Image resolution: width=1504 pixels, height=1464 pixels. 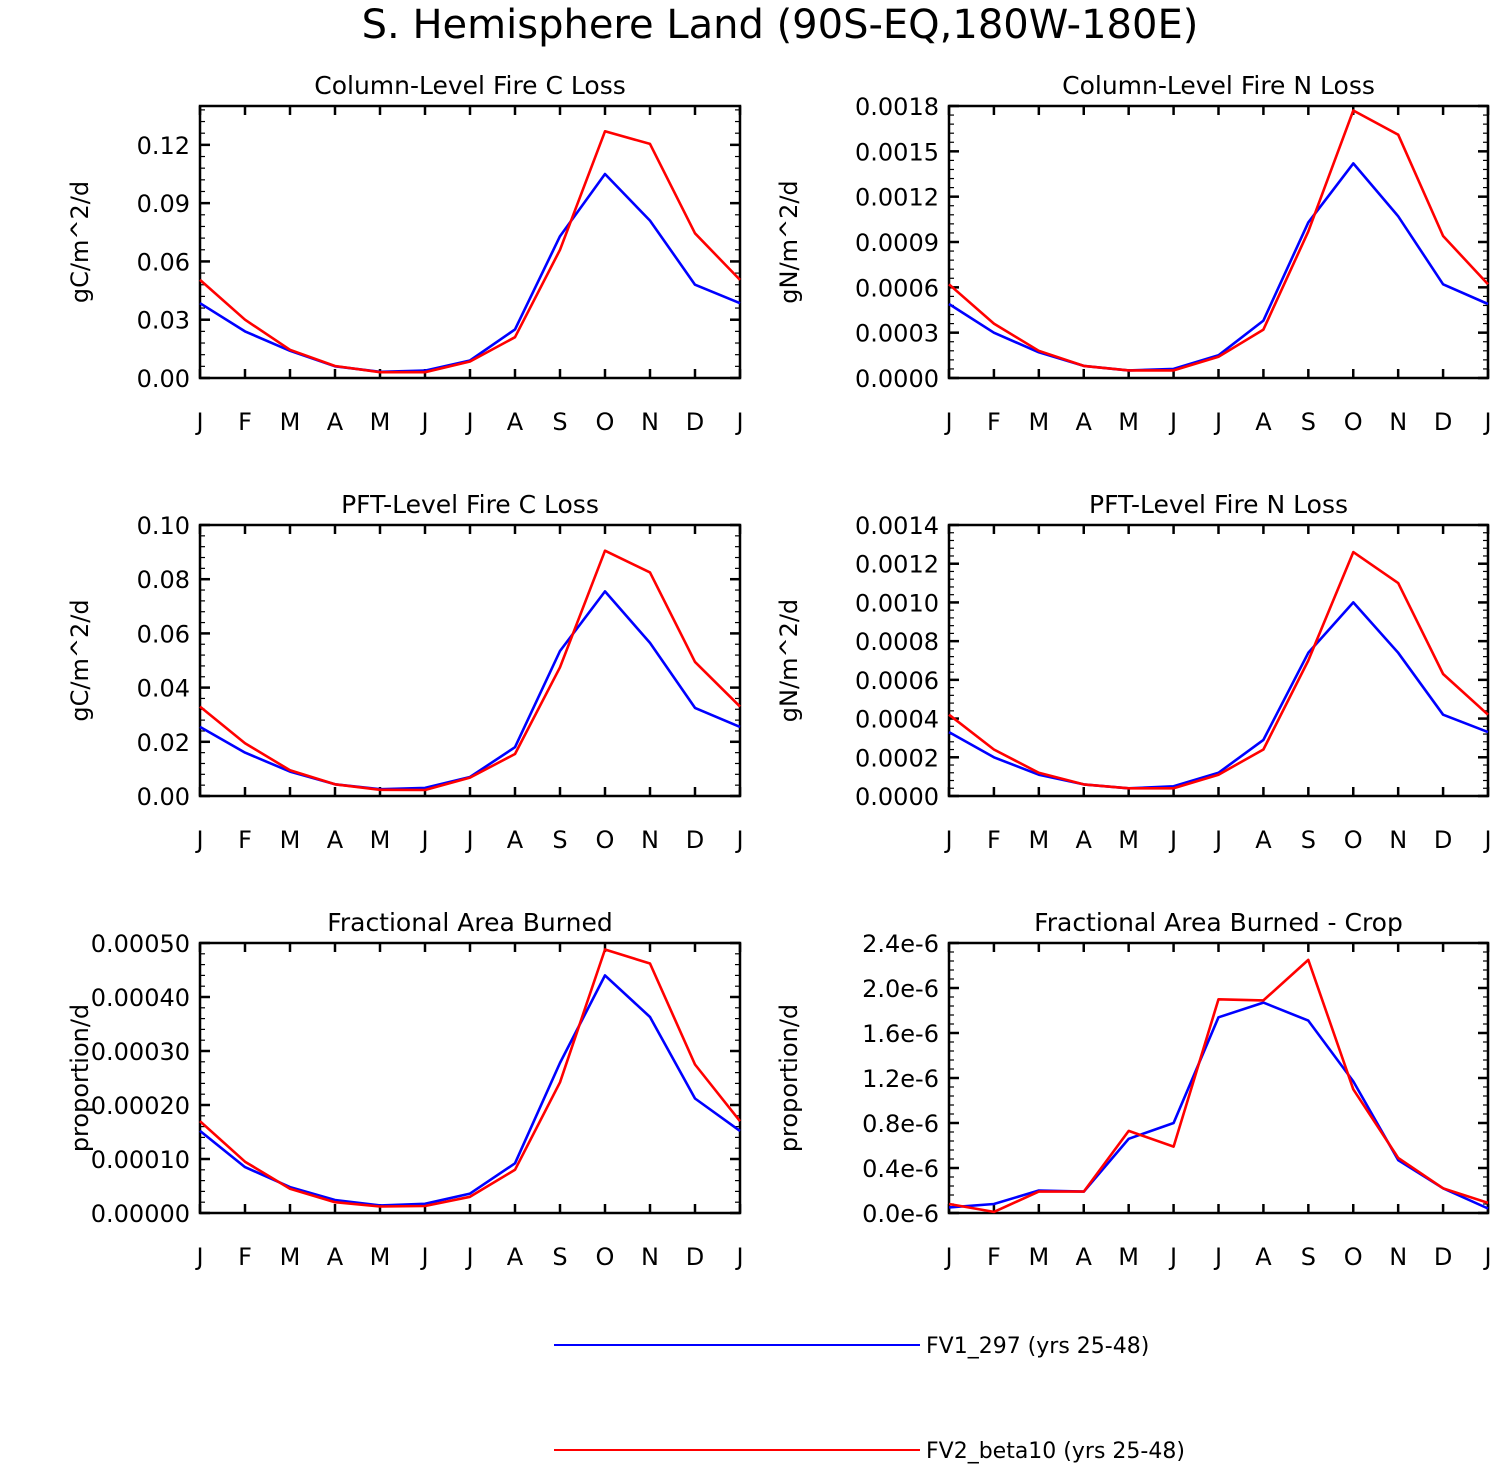 I want to click on figure-title: S. Hemisphere Land (90S-EQ,180W-180E), so click(x=780, y=25).